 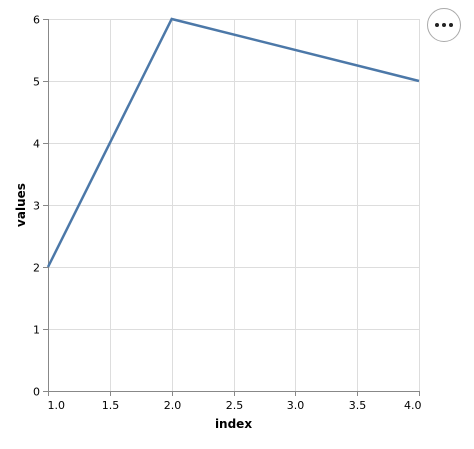 I want to click on y-axis-title: values, so click(x=21, y=205).